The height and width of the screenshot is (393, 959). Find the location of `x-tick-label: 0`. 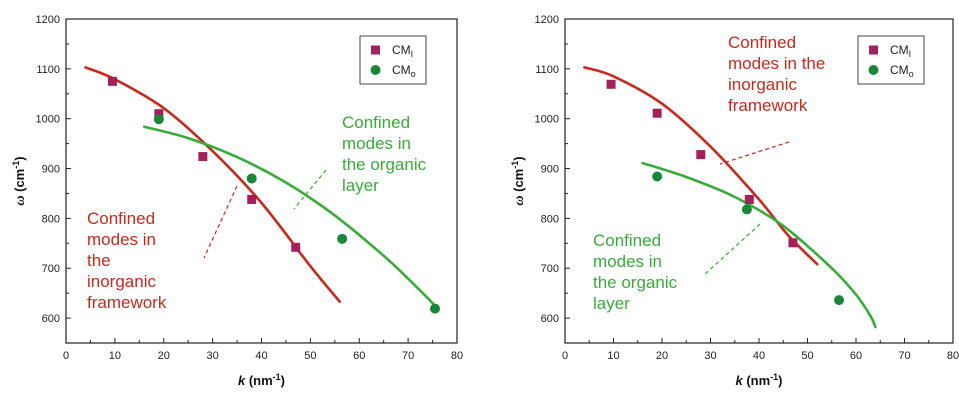

x-tick-label: 0 is located at coordinates (66, 356).